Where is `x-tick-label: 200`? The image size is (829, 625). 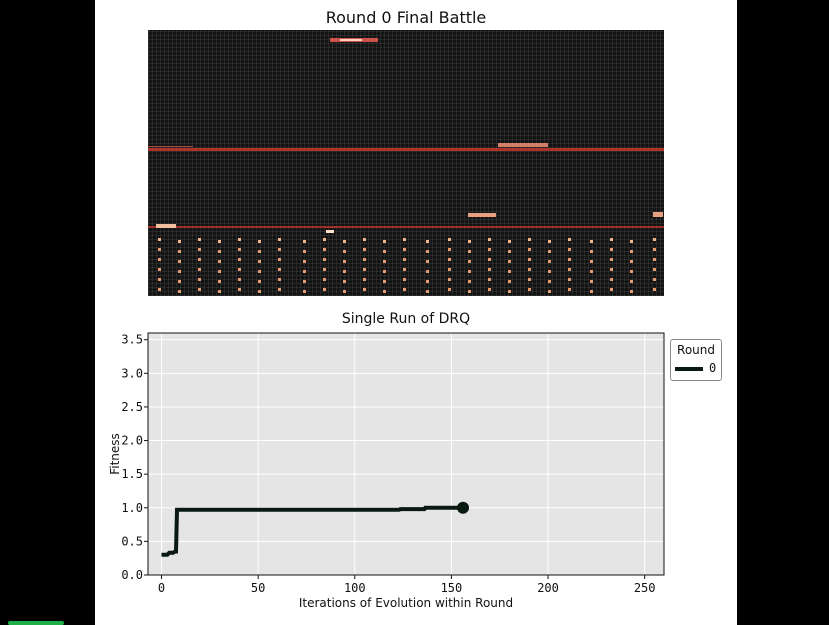 x-tick-label: 200 is located at coordinates (548, 588).